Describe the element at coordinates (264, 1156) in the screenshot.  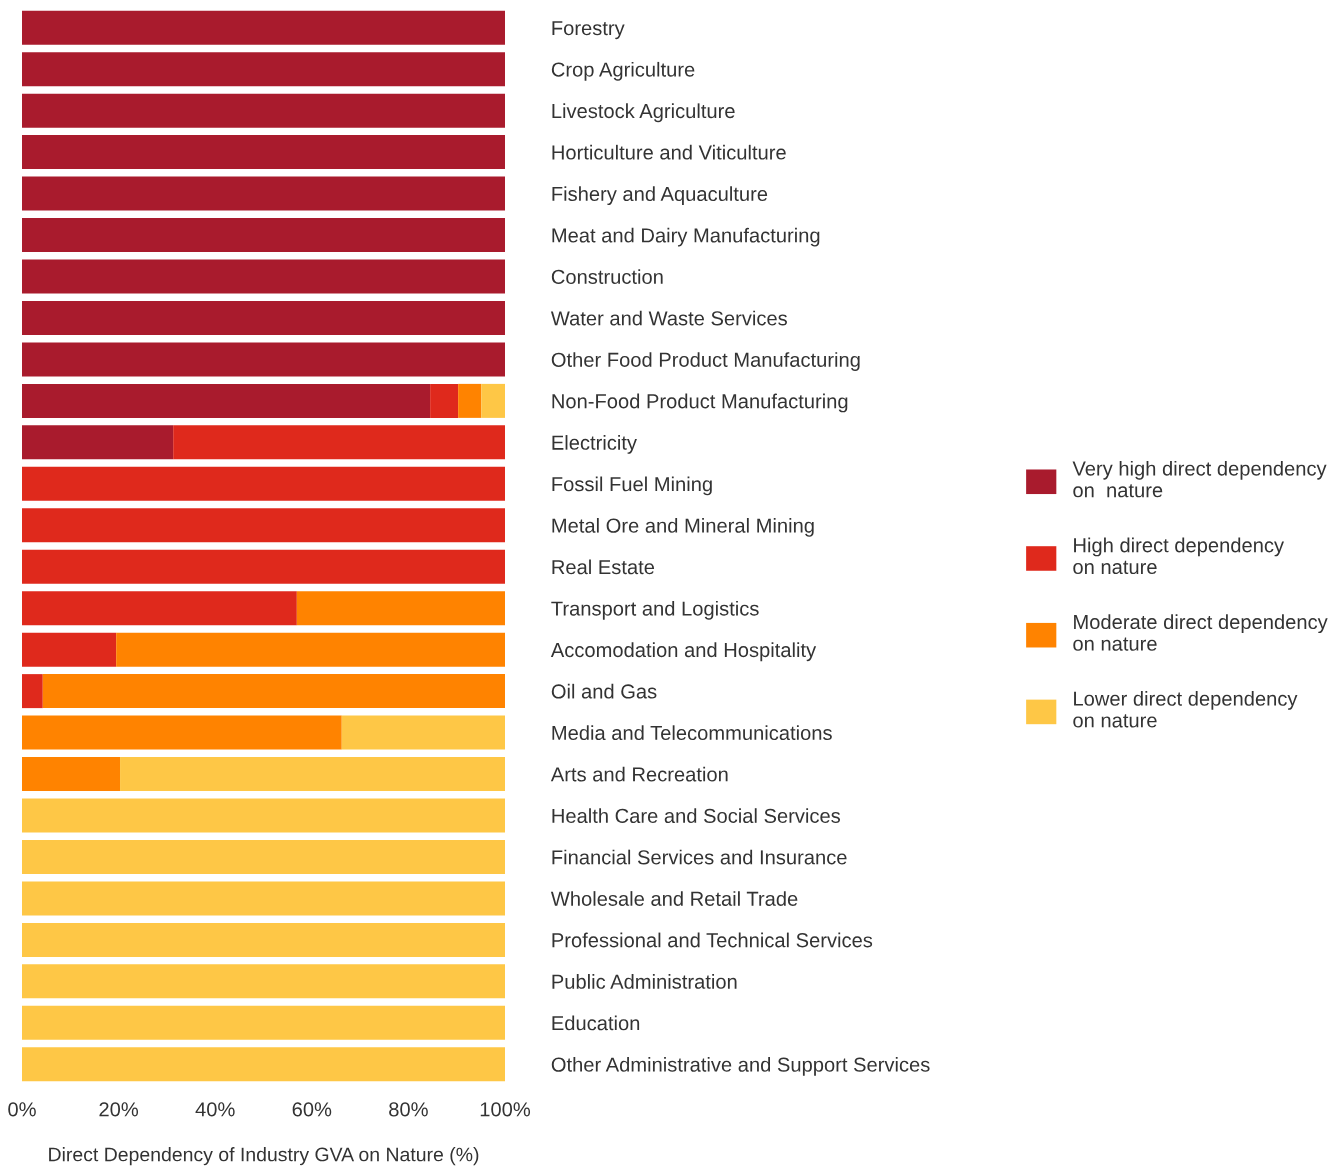
I see `x-axis-title: Direct Dependency of Industry GVA on Nature (%)` at that location.